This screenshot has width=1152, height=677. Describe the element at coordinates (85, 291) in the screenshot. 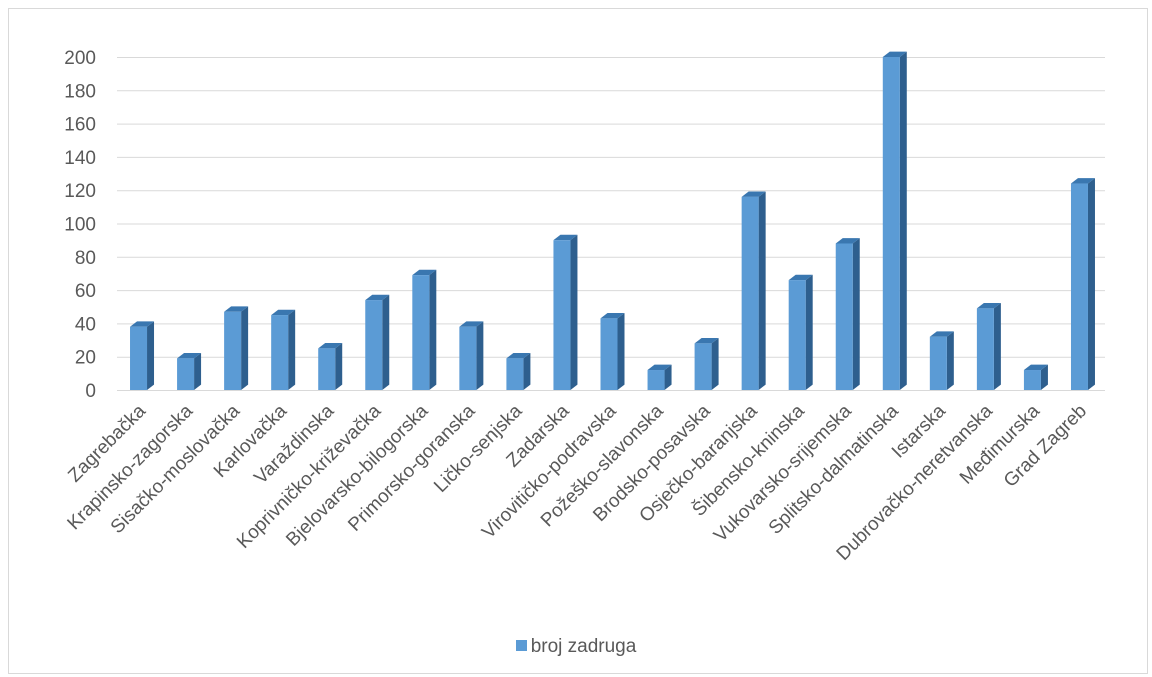

I see `y-tick-label: 60` at that location.